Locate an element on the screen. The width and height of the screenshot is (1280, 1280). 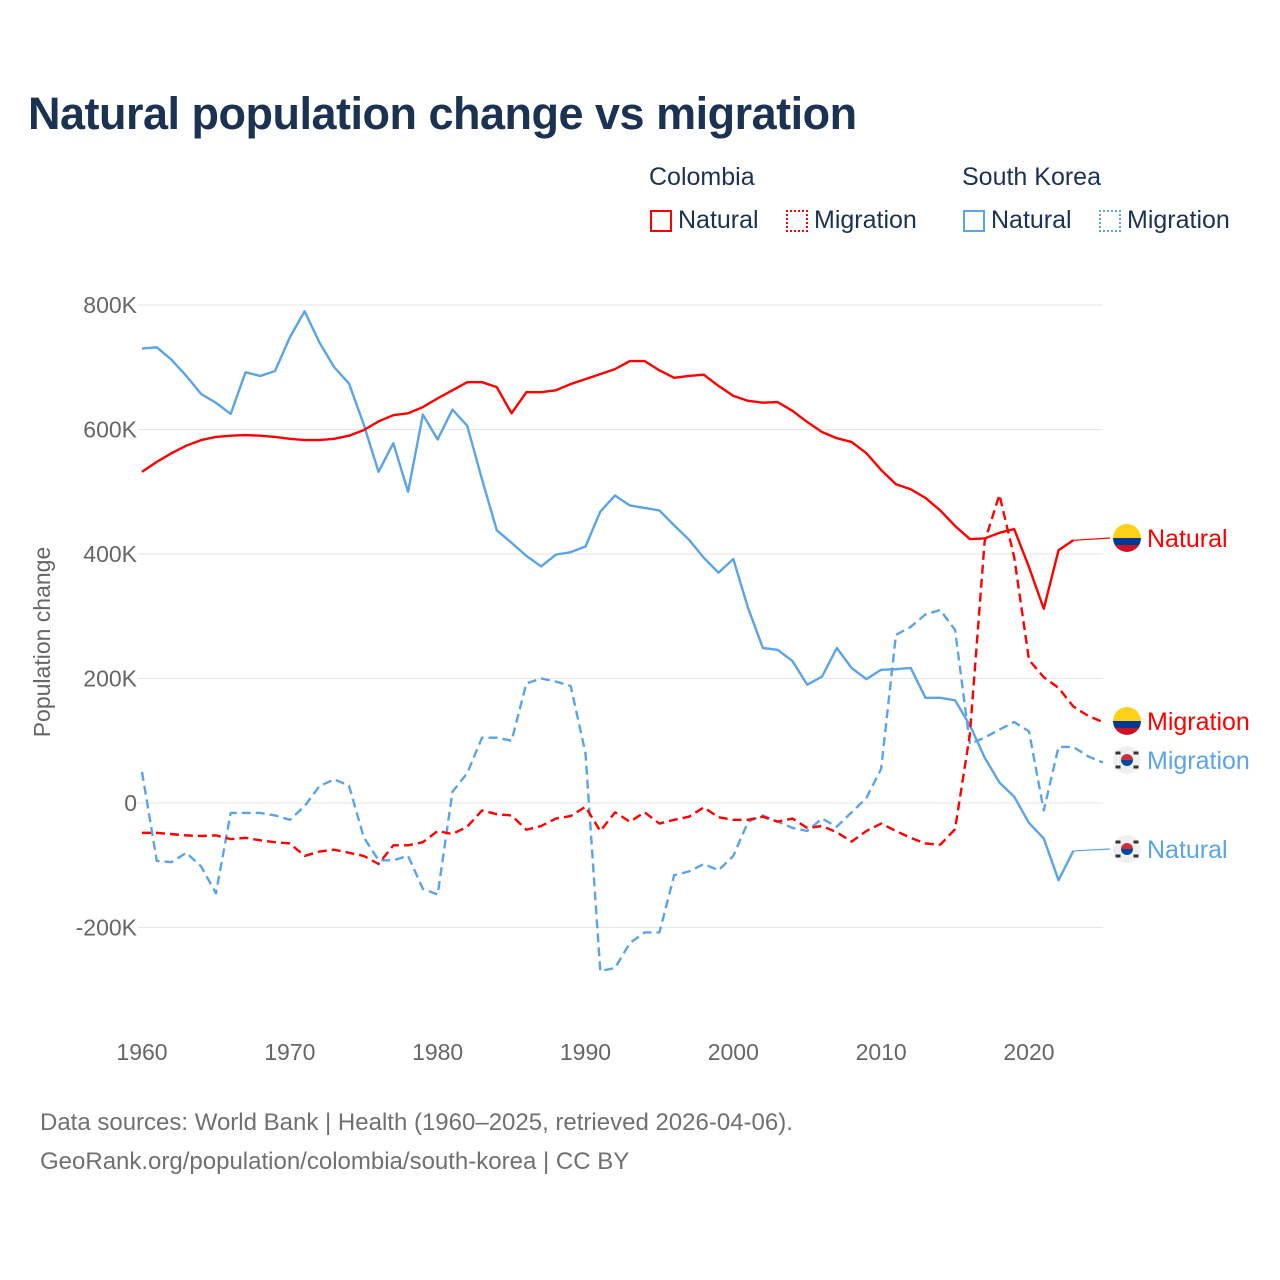
x-tick-label: 1980 is located at coordinates (437, 1052).